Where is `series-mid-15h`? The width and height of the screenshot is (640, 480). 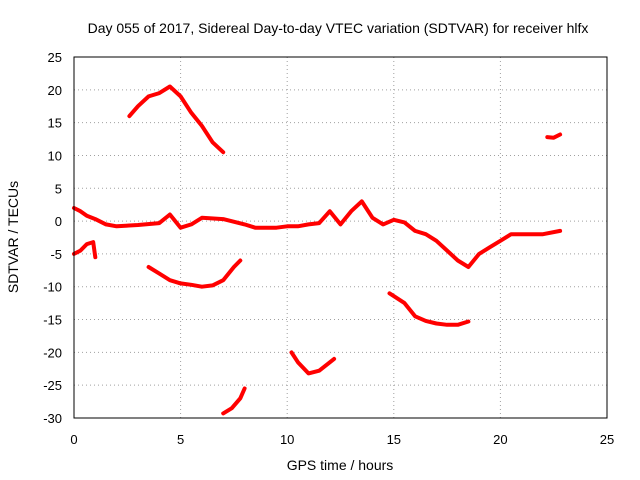
series-mid-15h is located at coordinates (429, 309).